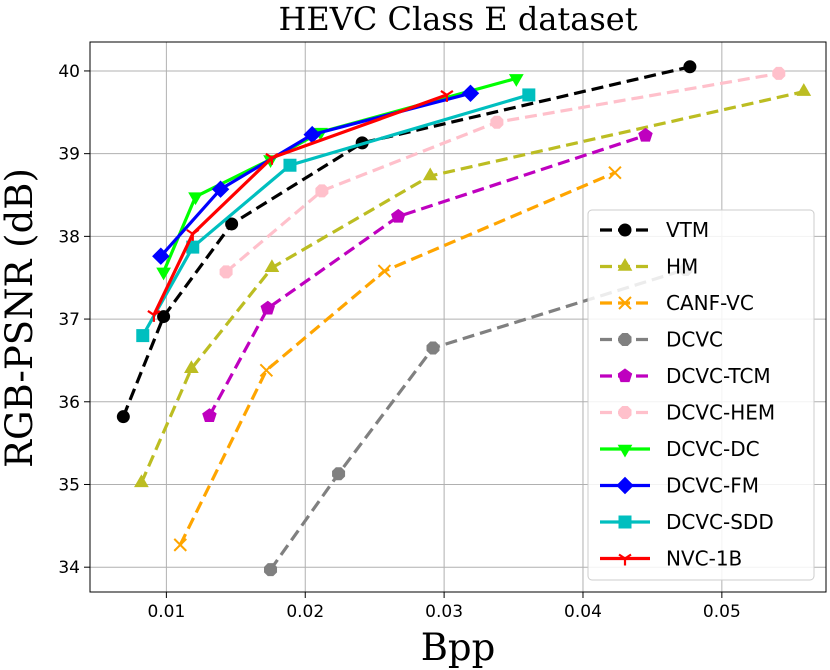 The width and height of the screenshot is (830, 670). What do you see at coordinates (720, 413) in the screenshot?
I see `legend-label-dcvc-hem: DCVC-HEM` at bounding box center [720, 413].